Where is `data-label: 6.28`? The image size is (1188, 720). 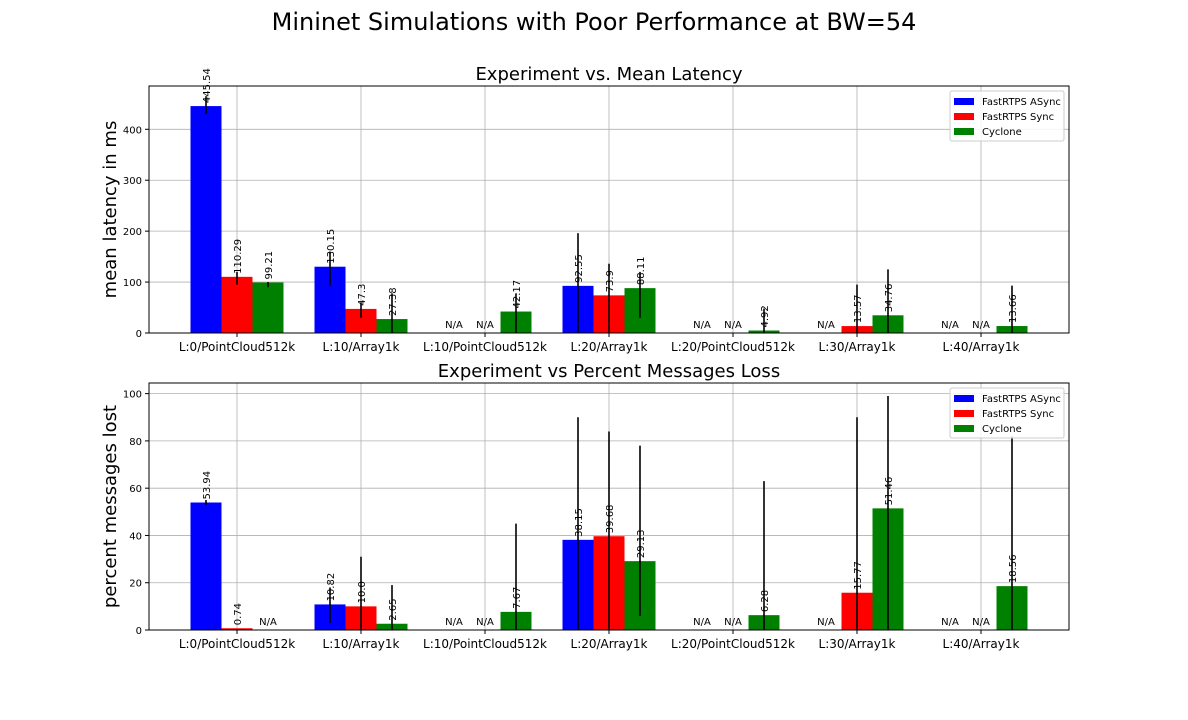 data-label: 6.28 is located at coordinates (765, 601).